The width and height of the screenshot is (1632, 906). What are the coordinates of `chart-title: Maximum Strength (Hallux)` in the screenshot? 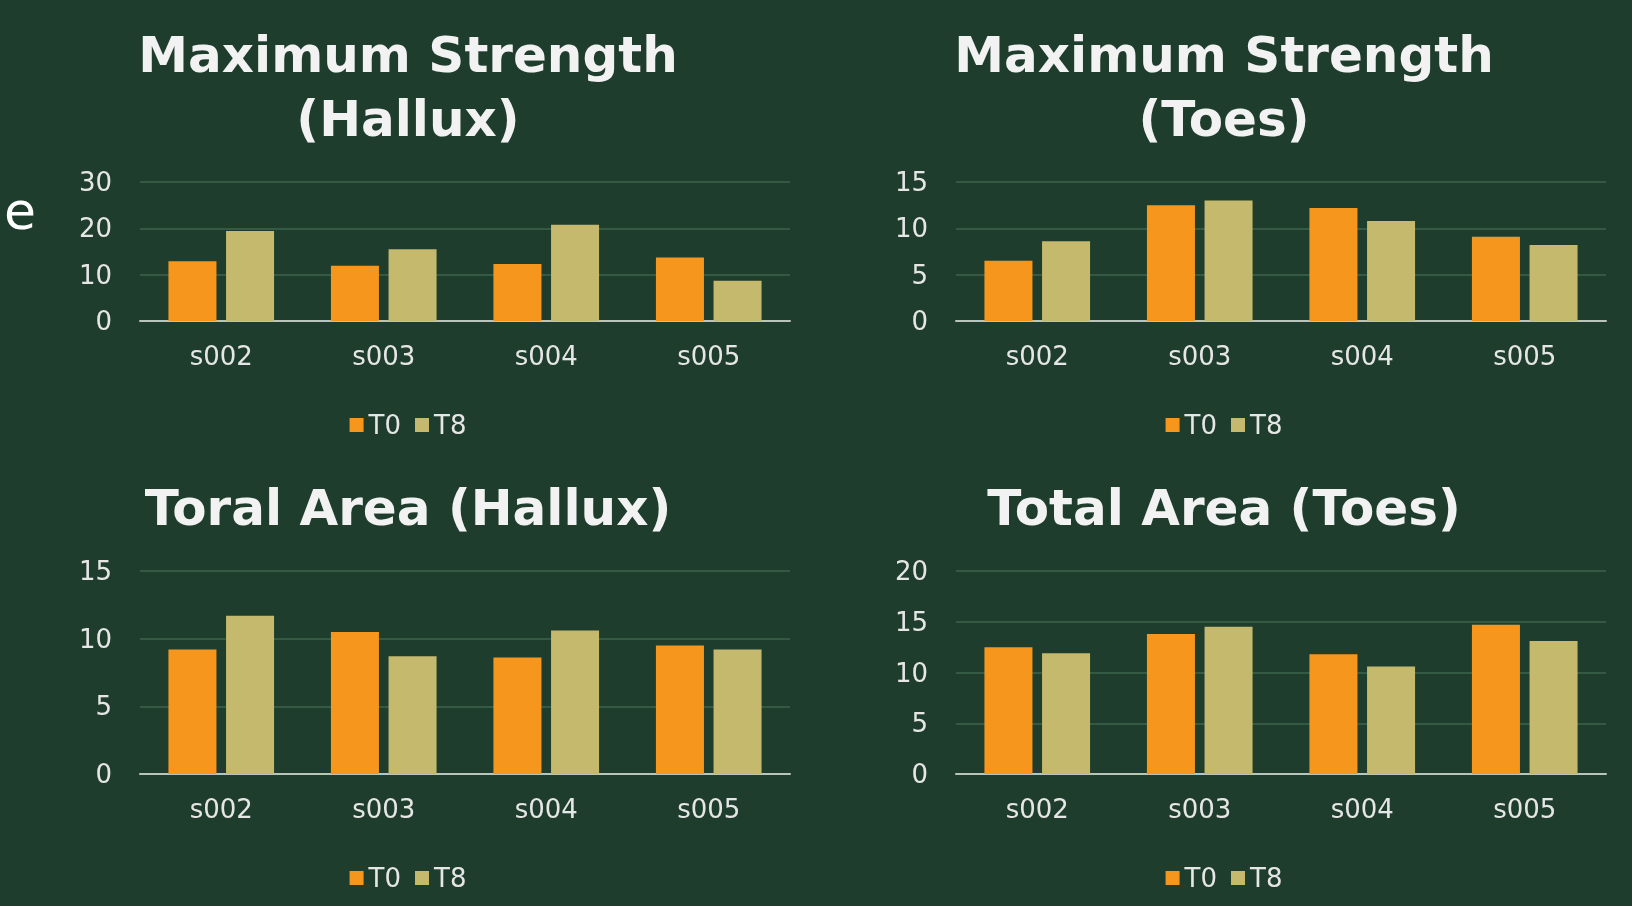 It's located at (408, 87).